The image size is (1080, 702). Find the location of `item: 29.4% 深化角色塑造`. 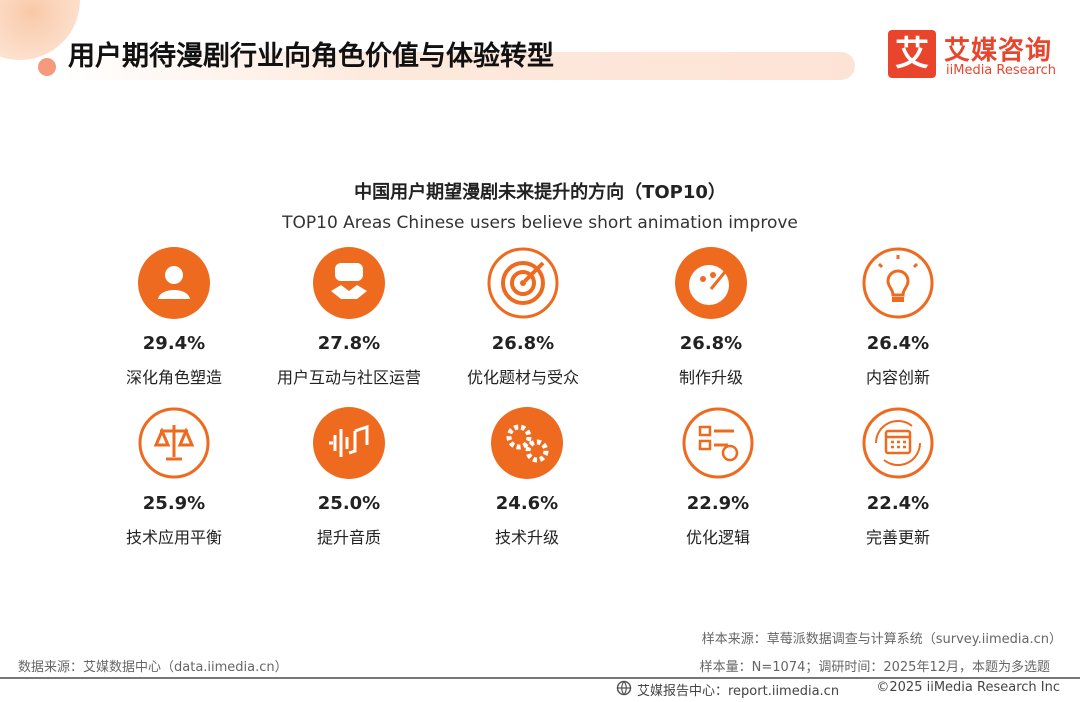

item: 29.4% 深化角色塑造 is located at coordinates (174, 316).